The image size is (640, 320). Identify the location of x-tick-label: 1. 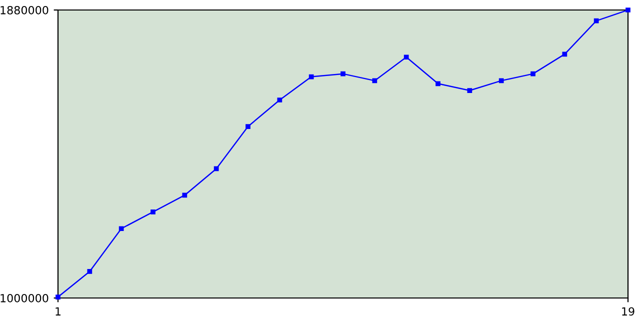
(58, 311).